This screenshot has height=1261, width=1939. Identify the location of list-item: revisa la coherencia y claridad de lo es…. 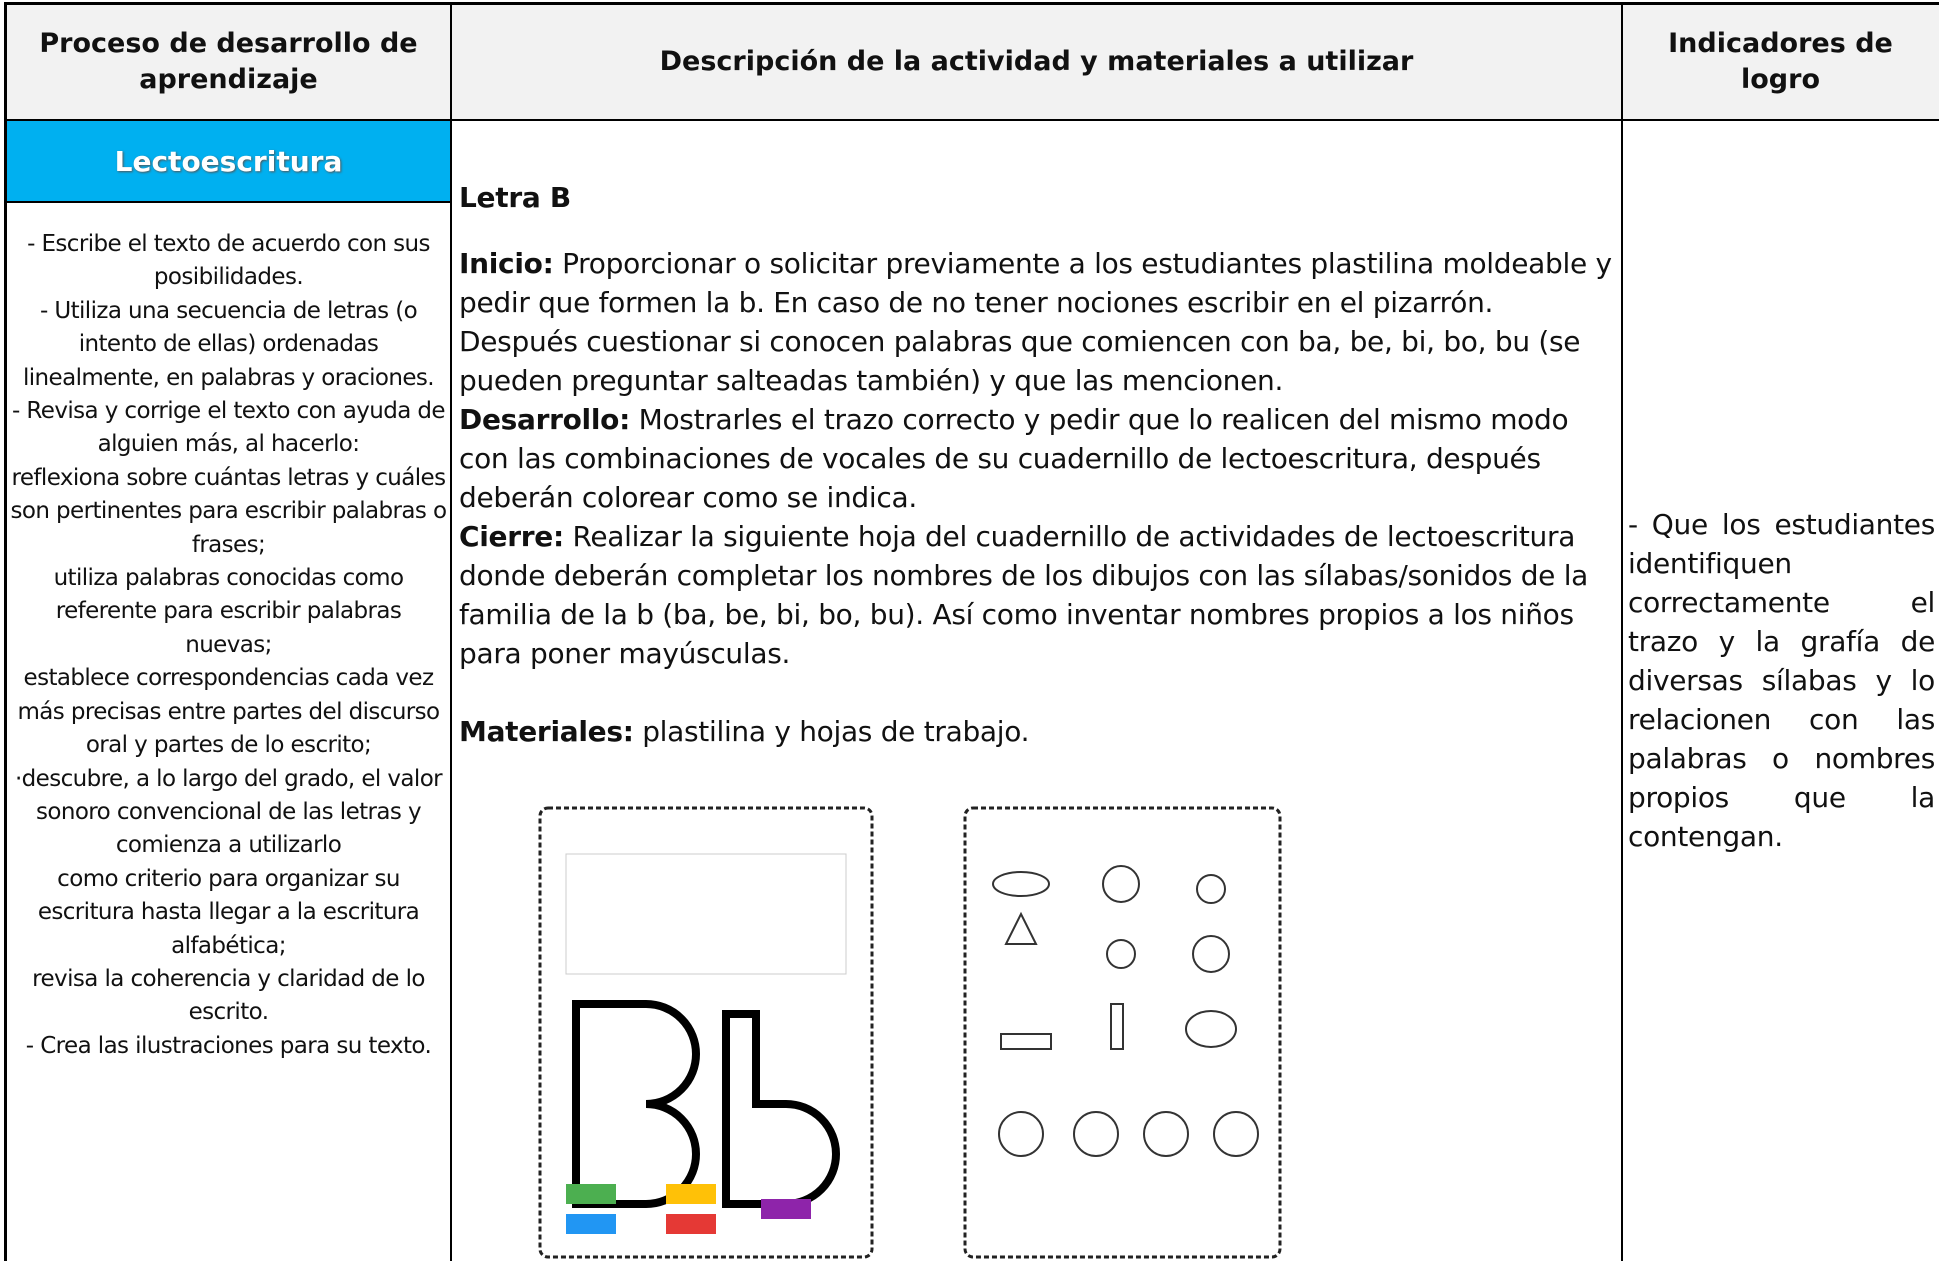
(228, 995).